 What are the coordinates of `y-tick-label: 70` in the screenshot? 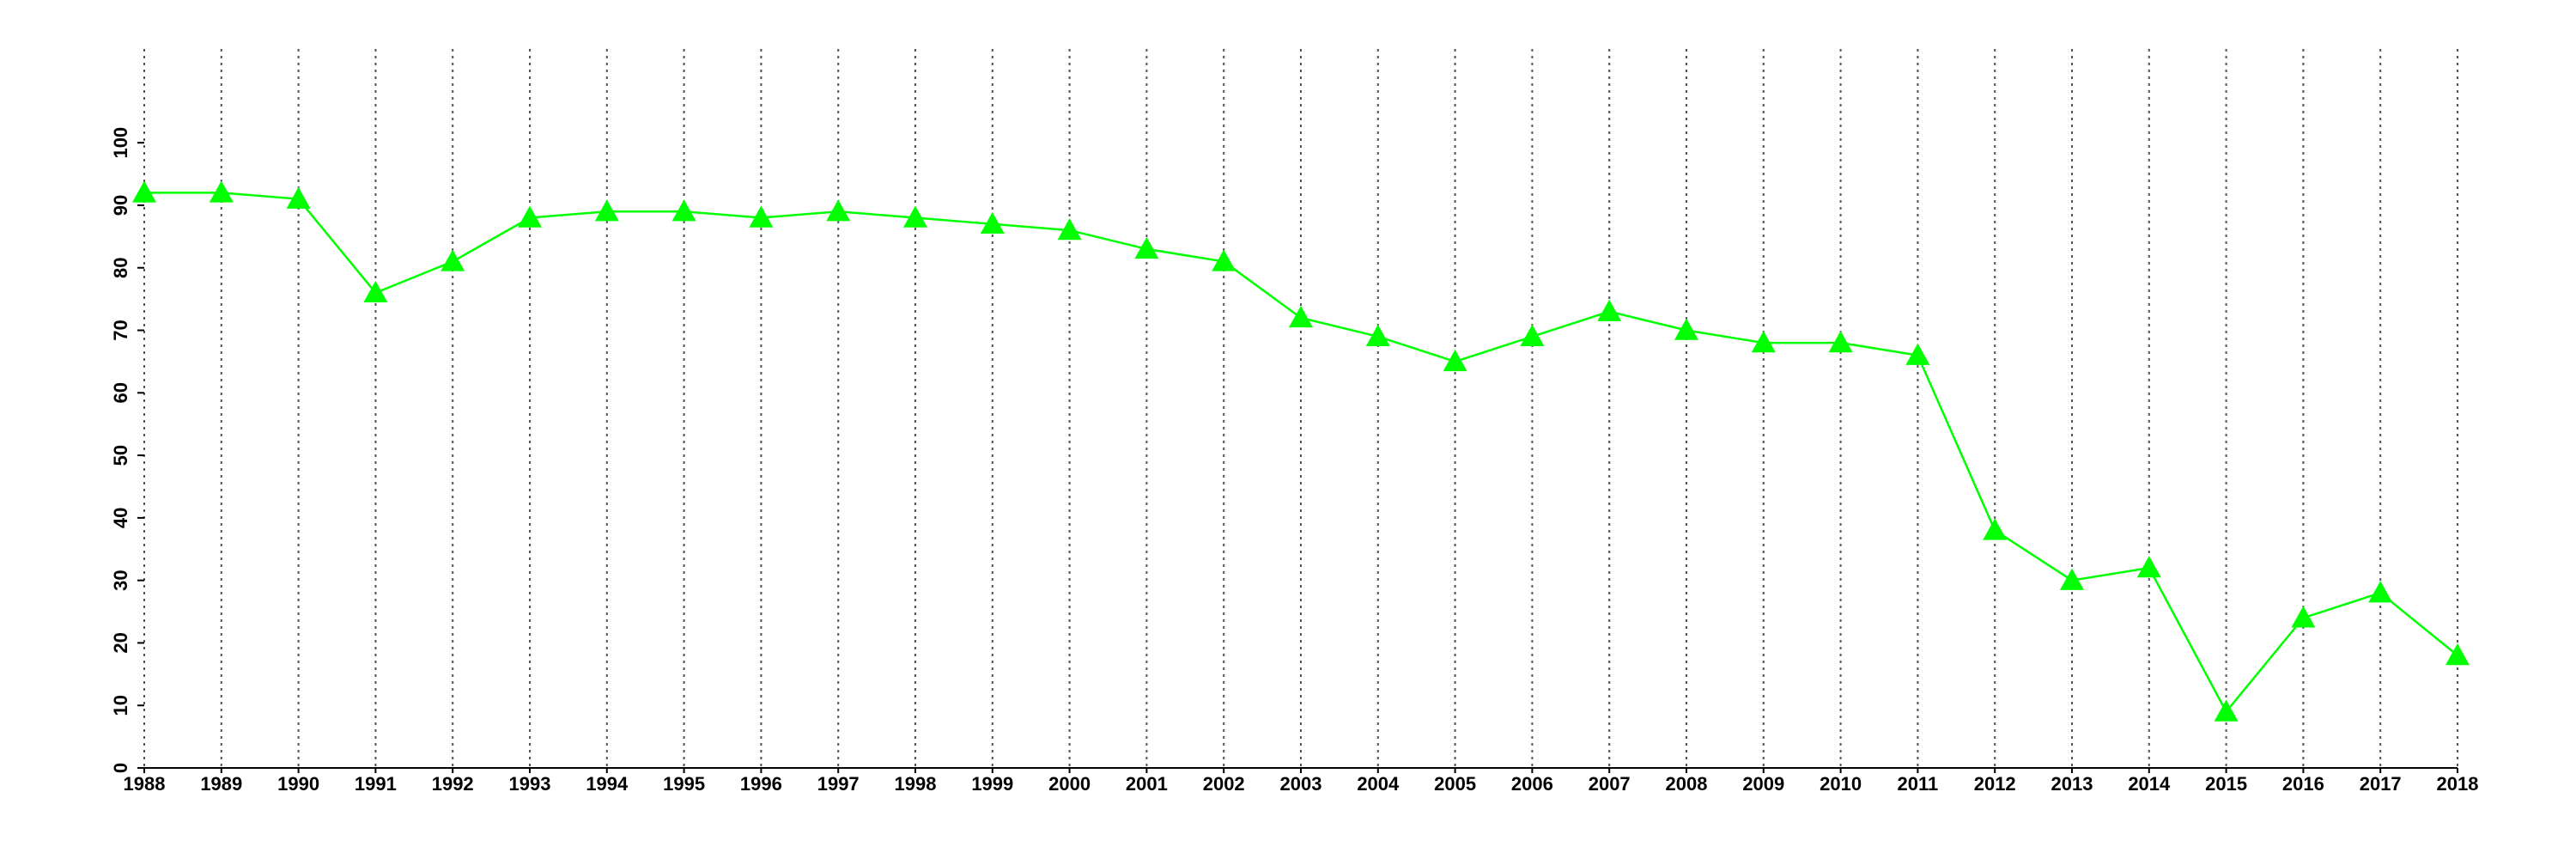 It's located at (121, 330).